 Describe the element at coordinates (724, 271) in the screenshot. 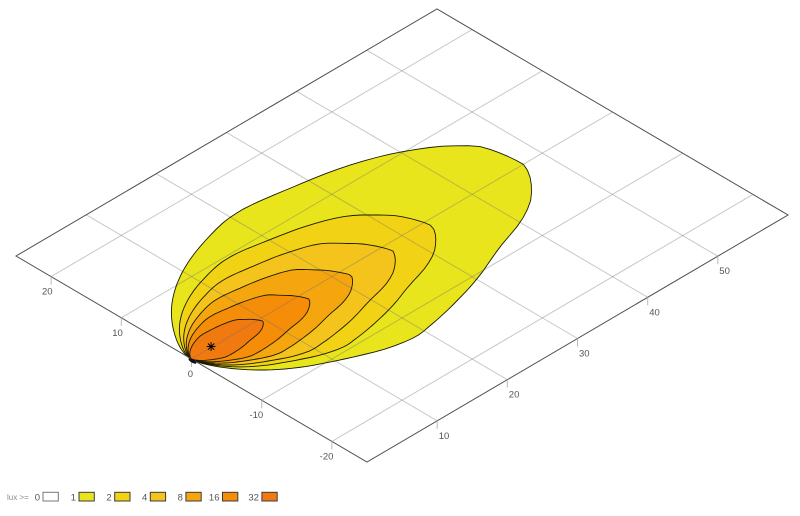

I see `svg-text: 50` at that location.